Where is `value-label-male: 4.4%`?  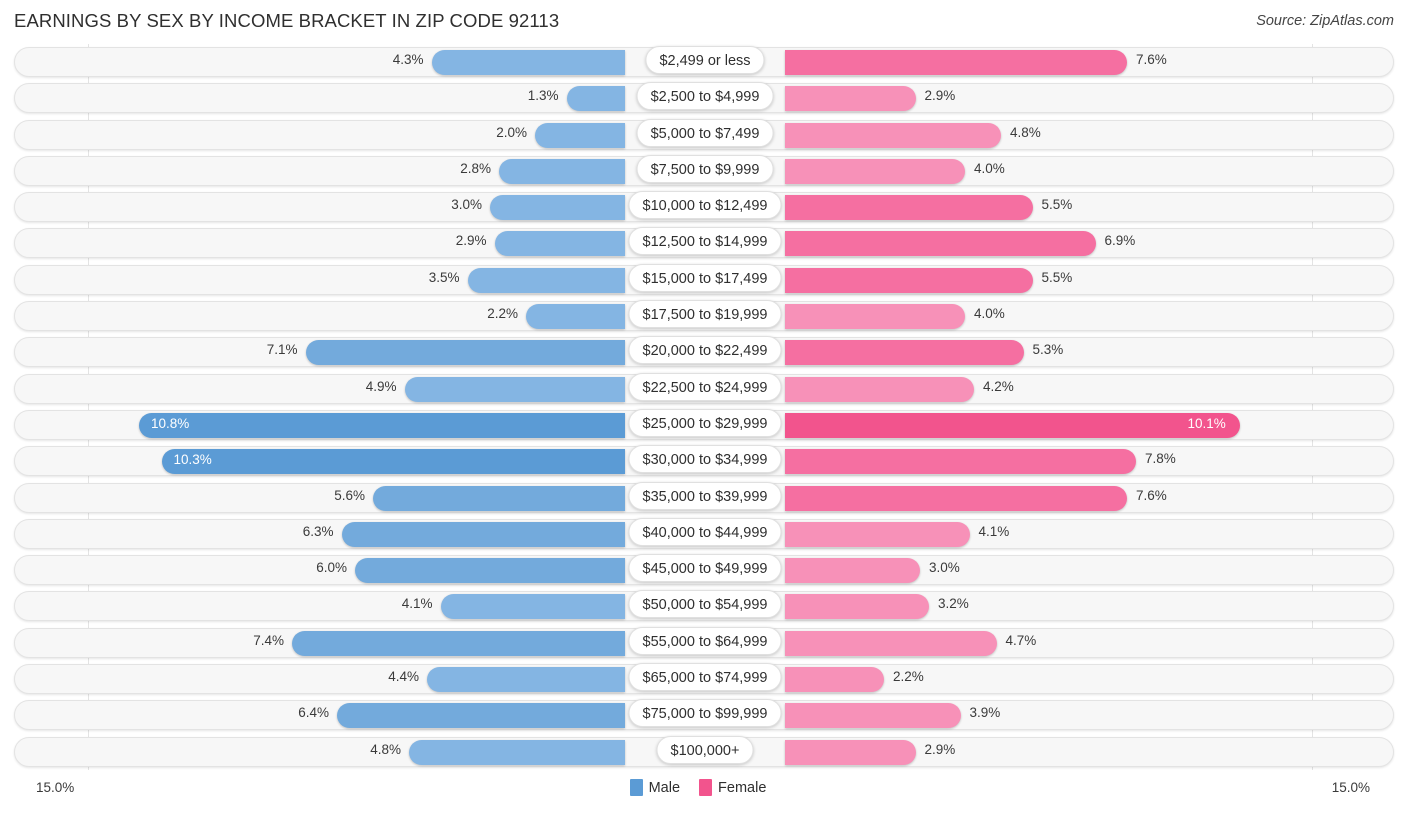 value-label-male: 4.4% is located at coordinates (403, 677).